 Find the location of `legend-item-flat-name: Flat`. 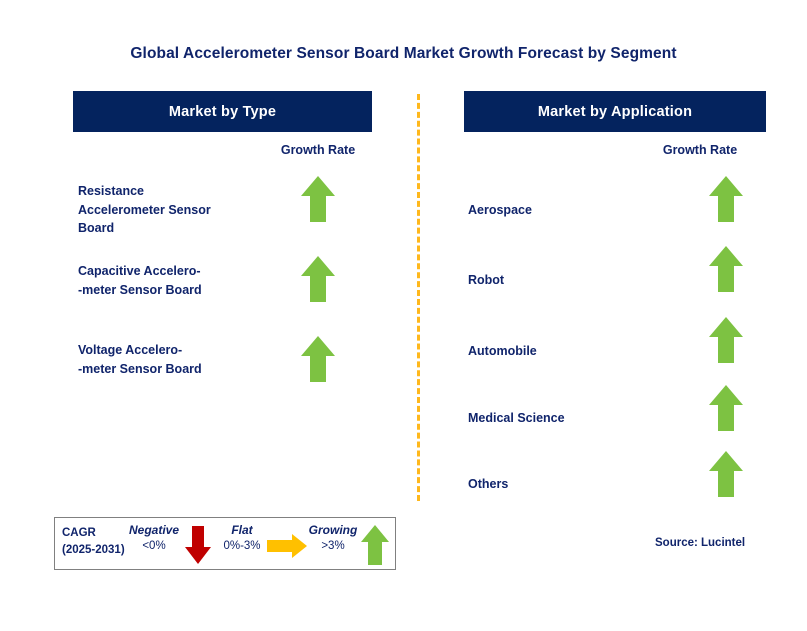

legend-item-flat-name: Flat is located at coordinates (242, 530).